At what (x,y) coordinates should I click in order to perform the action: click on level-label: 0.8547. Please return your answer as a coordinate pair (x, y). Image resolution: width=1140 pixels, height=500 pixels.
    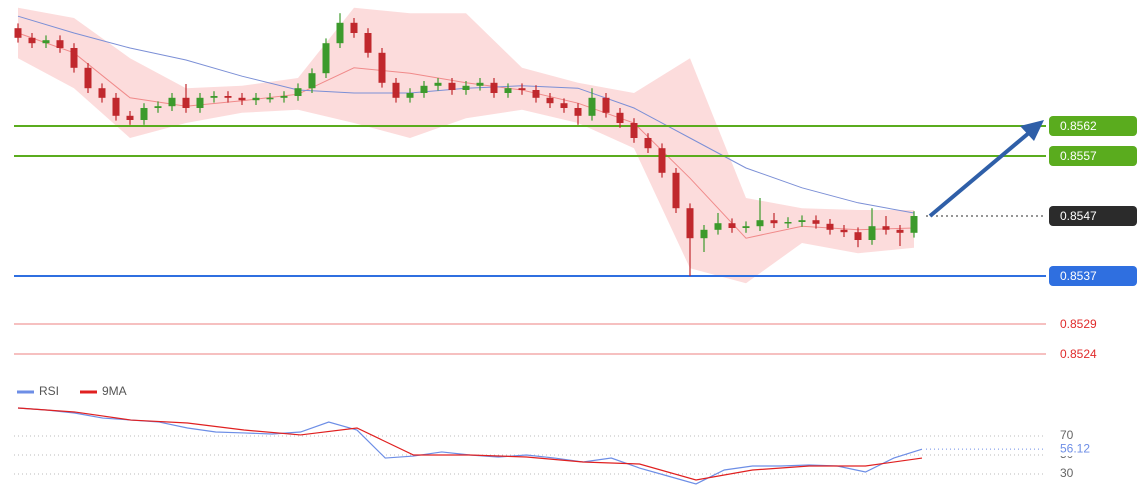
    Looking at the image, I should click on (1078, 216).